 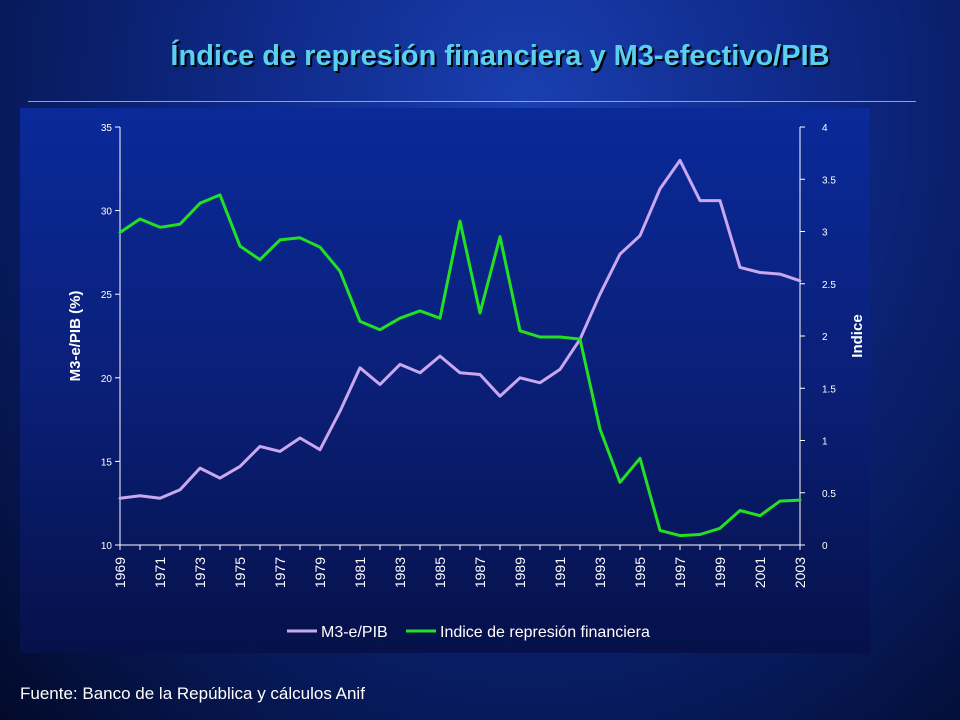 I want to click on x-tick-label: 2001, so click(x=760, y=572).